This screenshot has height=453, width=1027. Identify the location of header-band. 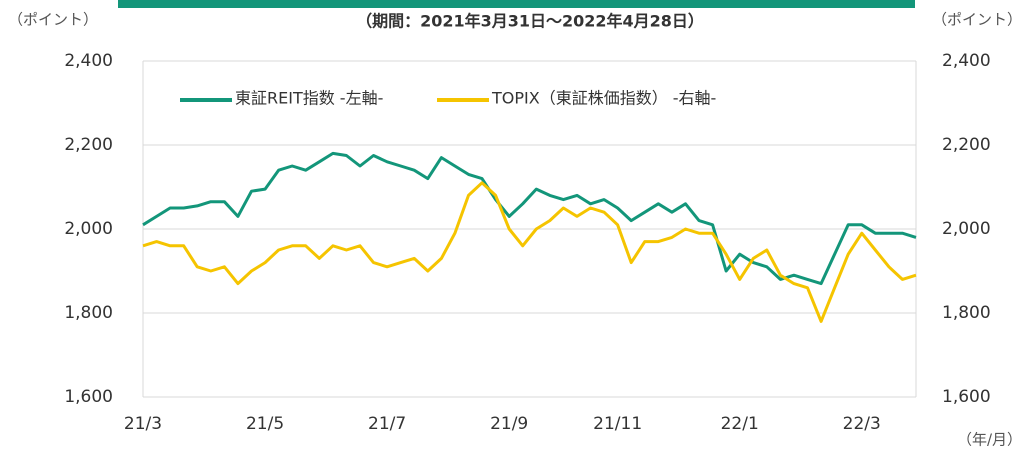
(516, 4).